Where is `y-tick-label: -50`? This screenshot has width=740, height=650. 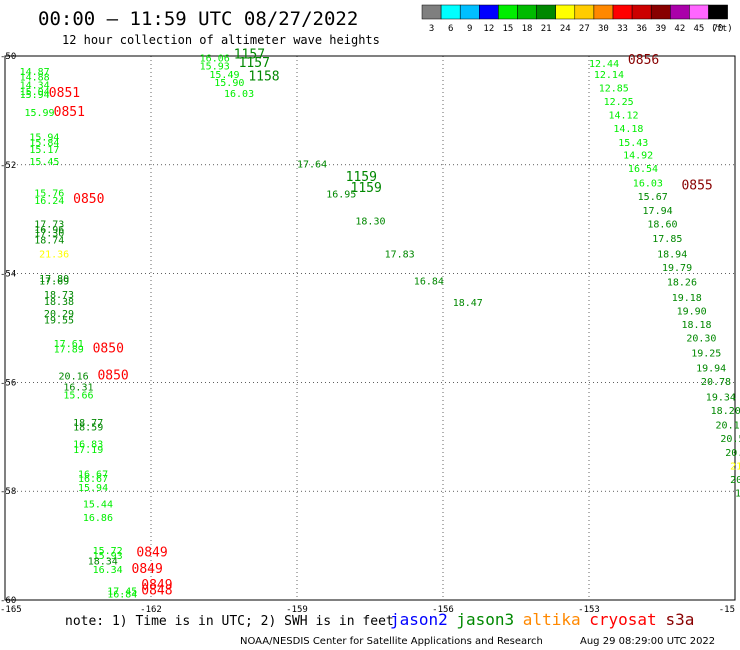
y-tick-label: -50 is located at coordinates (8, 57).